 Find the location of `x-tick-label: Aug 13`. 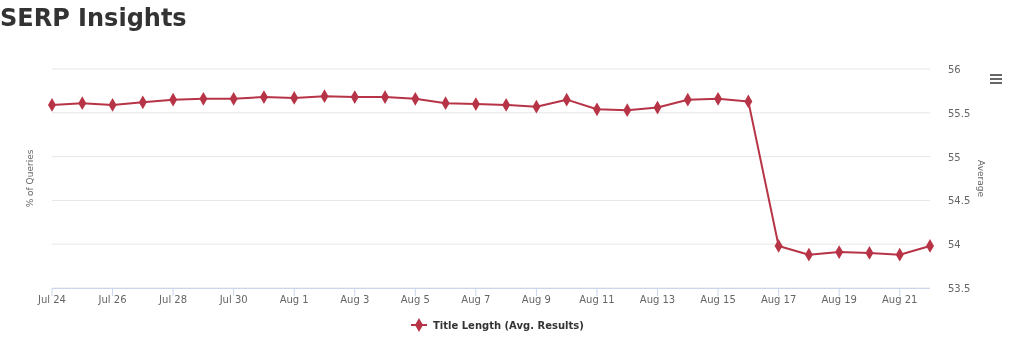

x-tick-label: Aug 13 is located at coordinates (657, 299).